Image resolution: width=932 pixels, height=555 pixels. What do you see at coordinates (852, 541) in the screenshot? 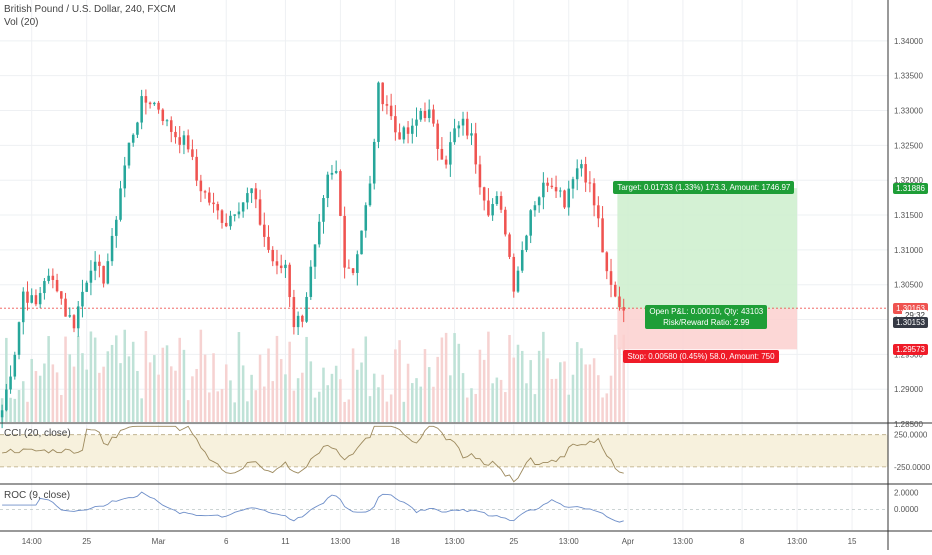
I see `time-tick-label: 15` at bounding box center [852, 541].